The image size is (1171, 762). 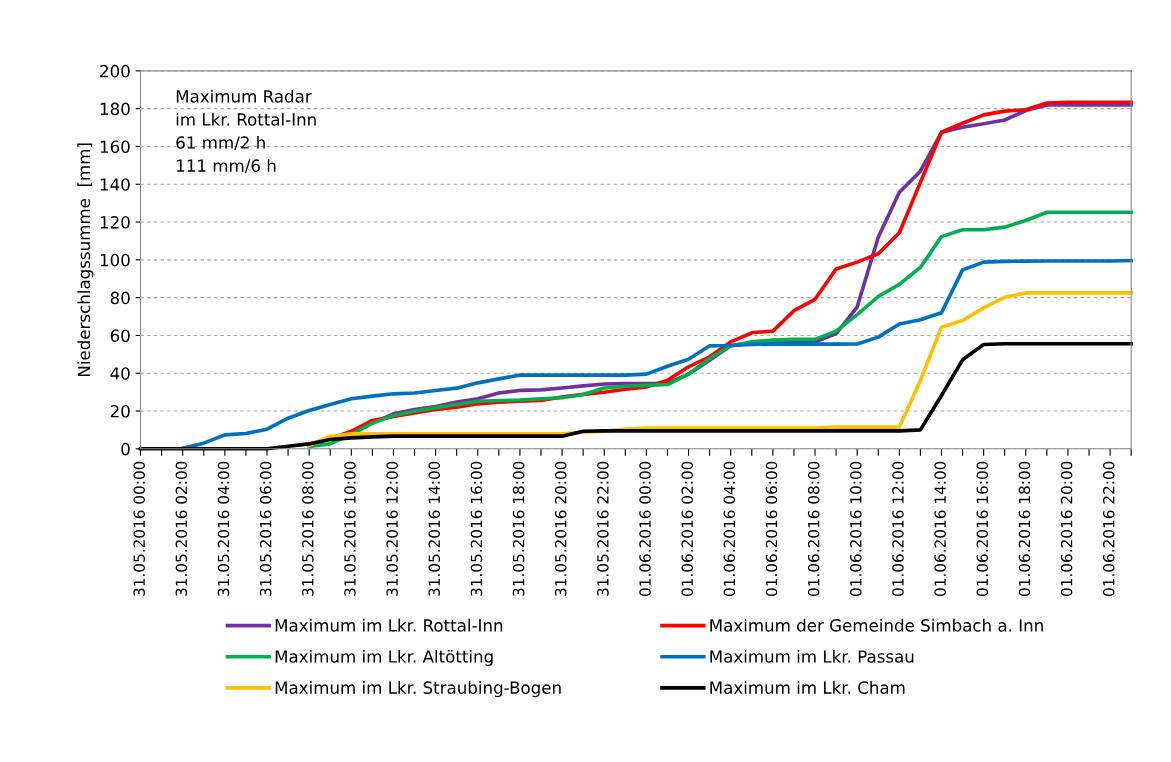 I want to click on x-tick-label: 31.05.2016 12:00, so click(x=392, y=528).